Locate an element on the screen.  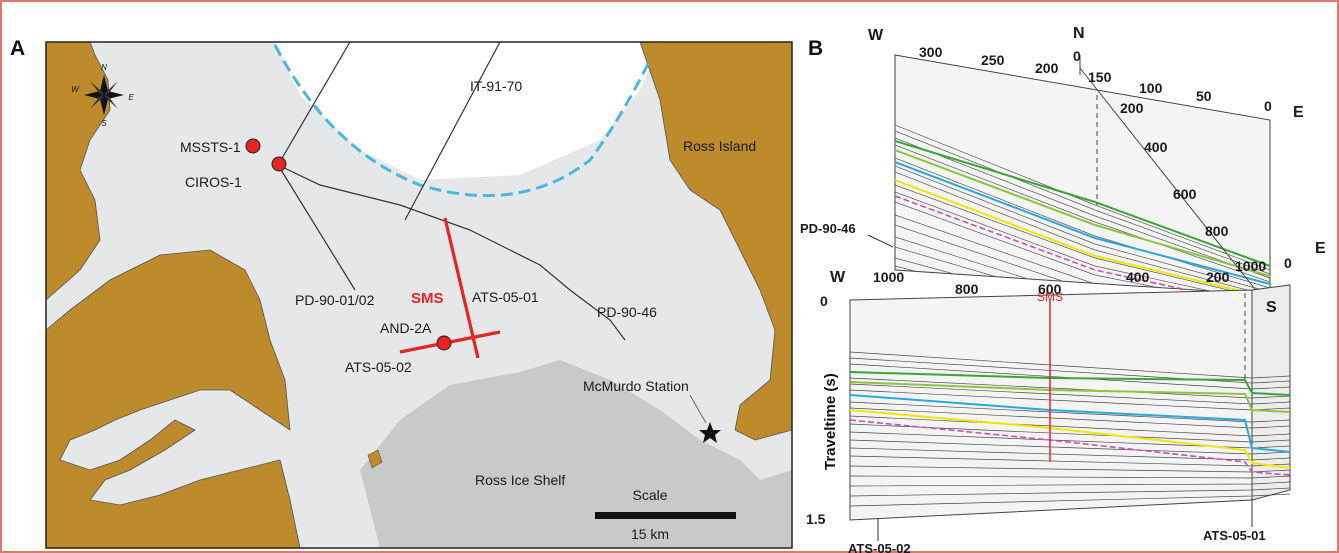
compass-s: S is located at coordinates (104, 123).